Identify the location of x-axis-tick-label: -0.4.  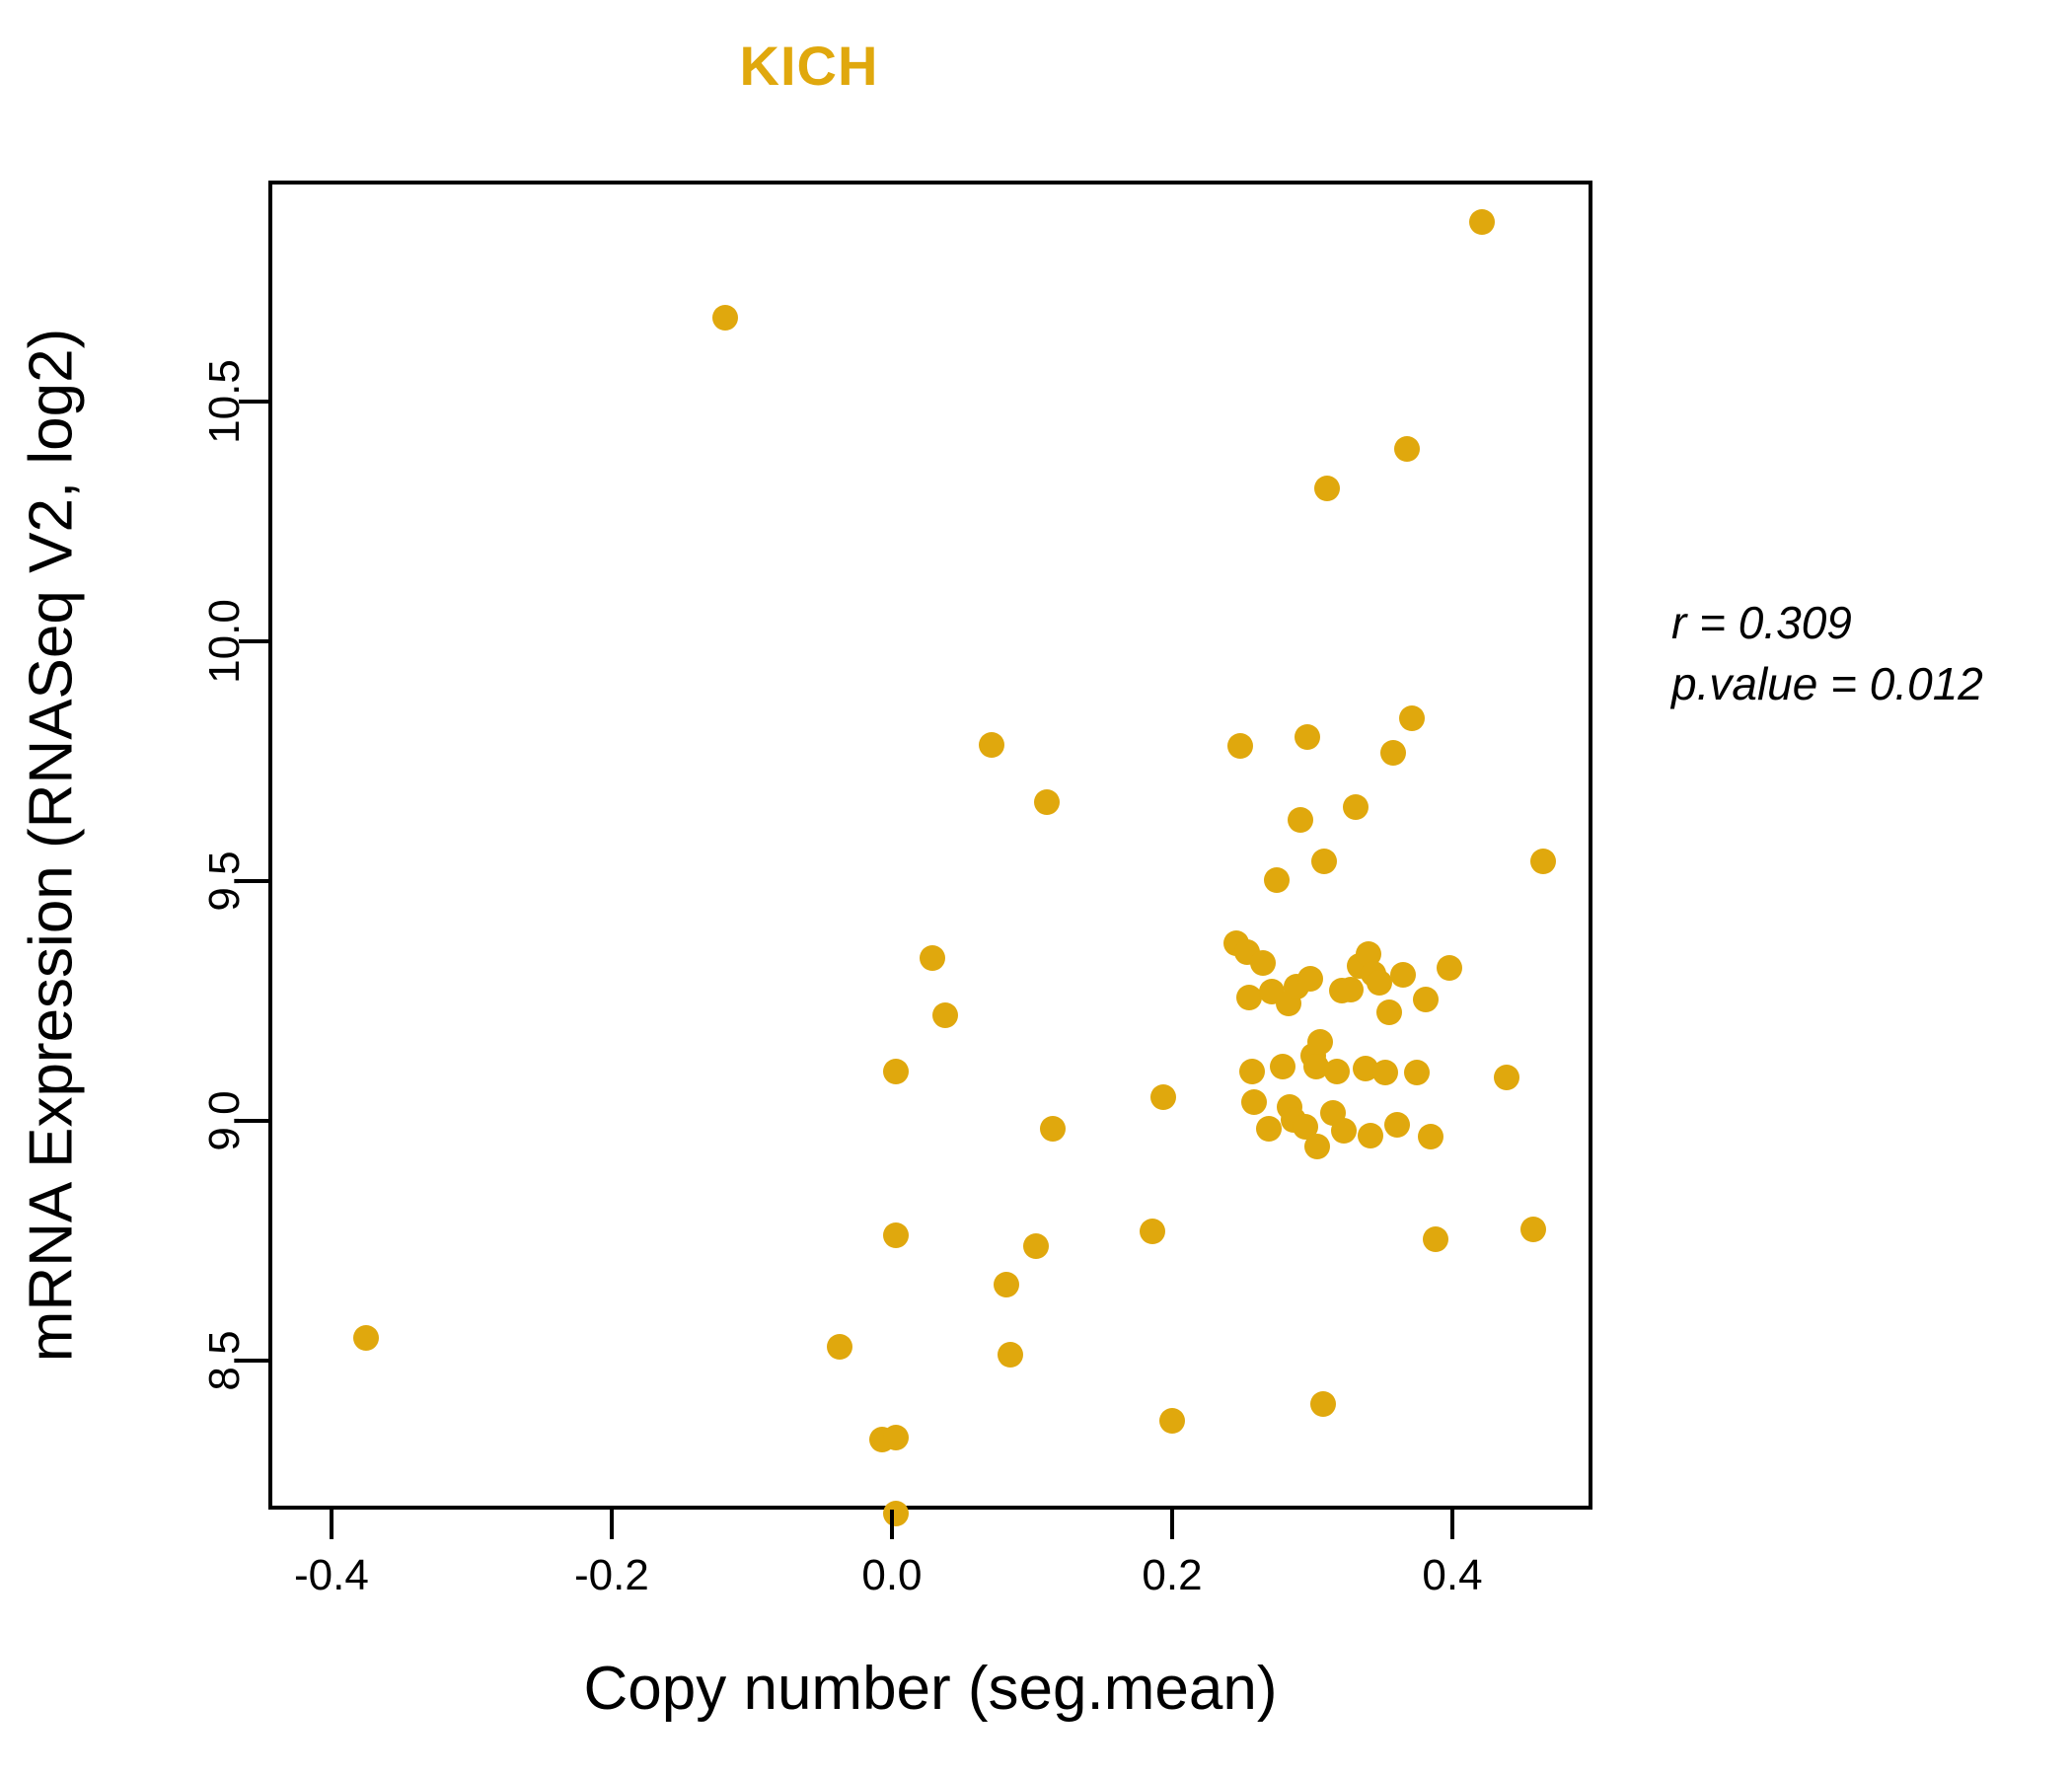
(331, 1575).